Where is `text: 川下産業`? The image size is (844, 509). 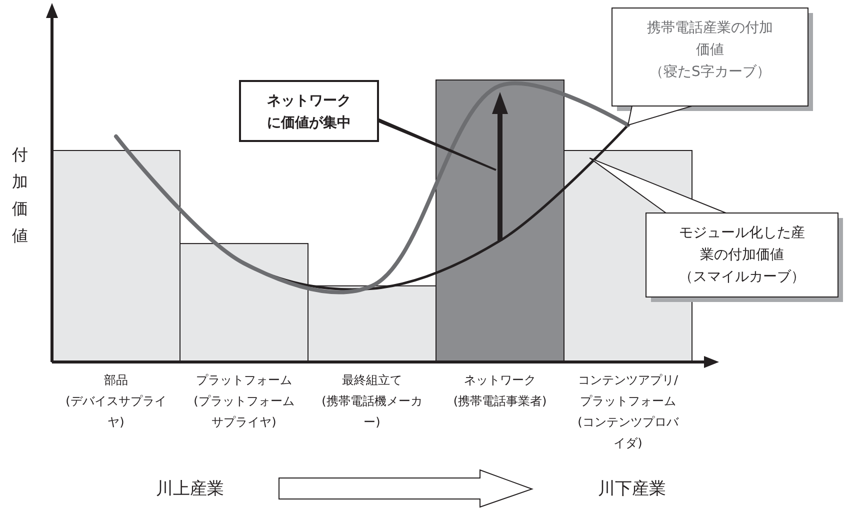
text: 川下産業 is located at coordinates (632, 489).